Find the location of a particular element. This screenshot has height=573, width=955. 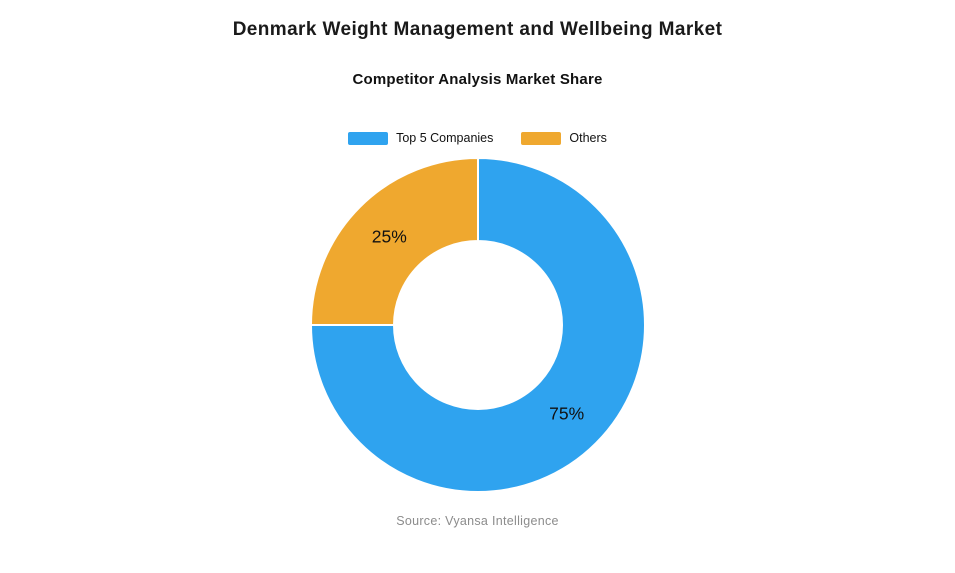

slice-value-label: 25% is located at coordinates (389, 236).